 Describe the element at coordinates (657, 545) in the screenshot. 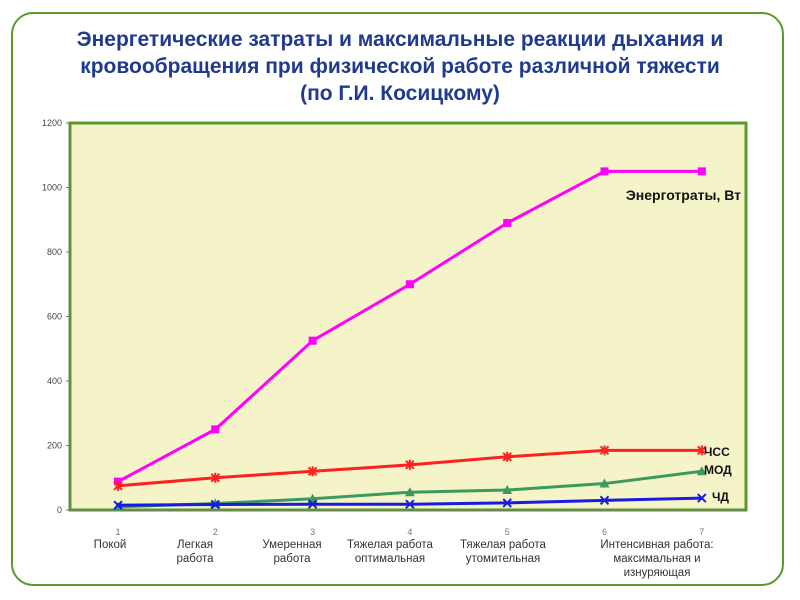

I see `category-label-line: Интенсивная работа:` at that location.